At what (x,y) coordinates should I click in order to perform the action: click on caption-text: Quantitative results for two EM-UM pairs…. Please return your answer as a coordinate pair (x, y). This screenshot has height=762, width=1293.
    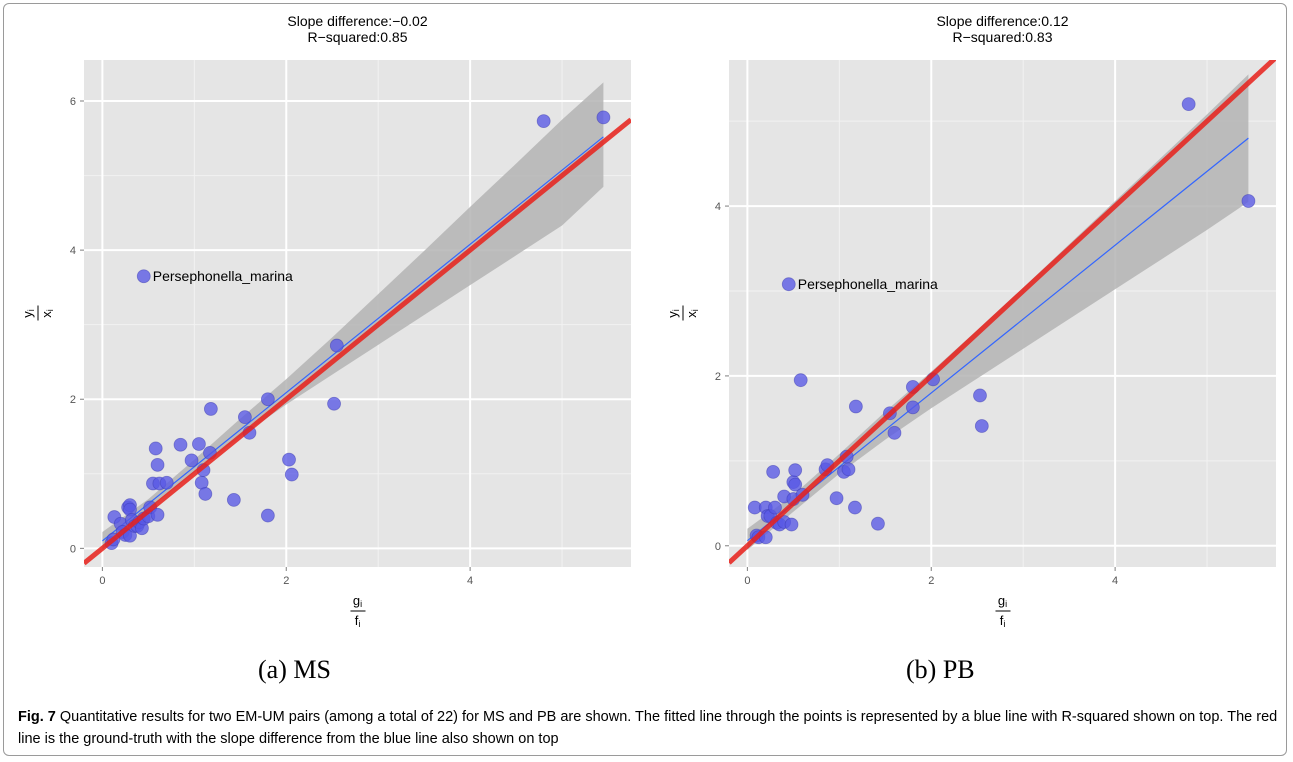
    Looking at the image, I should click on (648, 728).